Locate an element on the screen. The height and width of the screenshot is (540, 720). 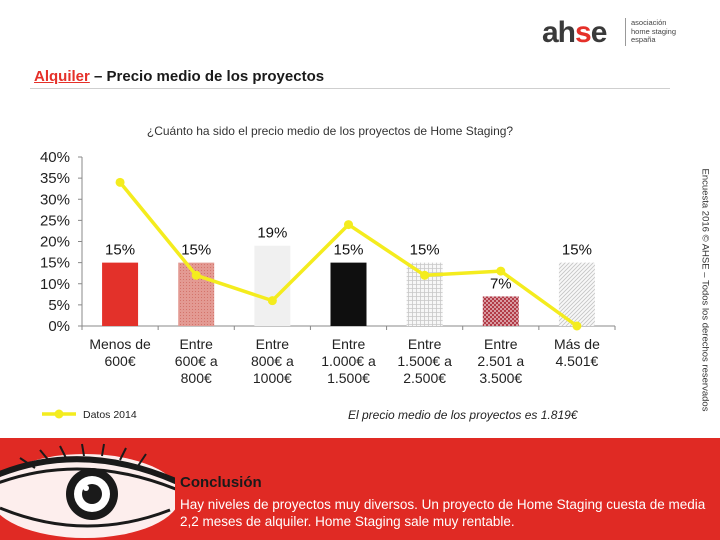
category-label: 1000€ is located at coordinates (272, 378).